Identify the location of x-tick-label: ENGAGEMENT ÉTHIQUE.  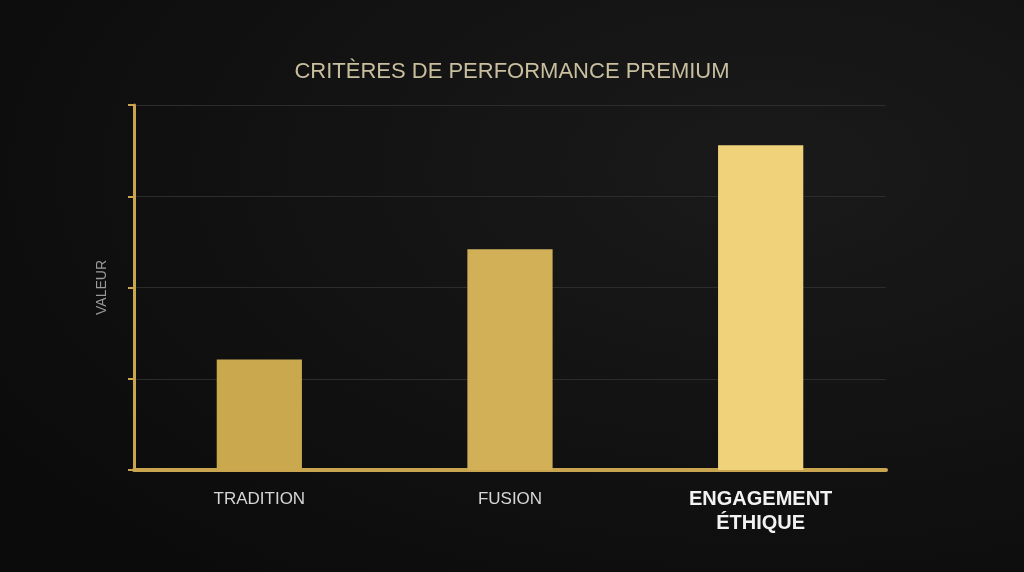
(760, 510).